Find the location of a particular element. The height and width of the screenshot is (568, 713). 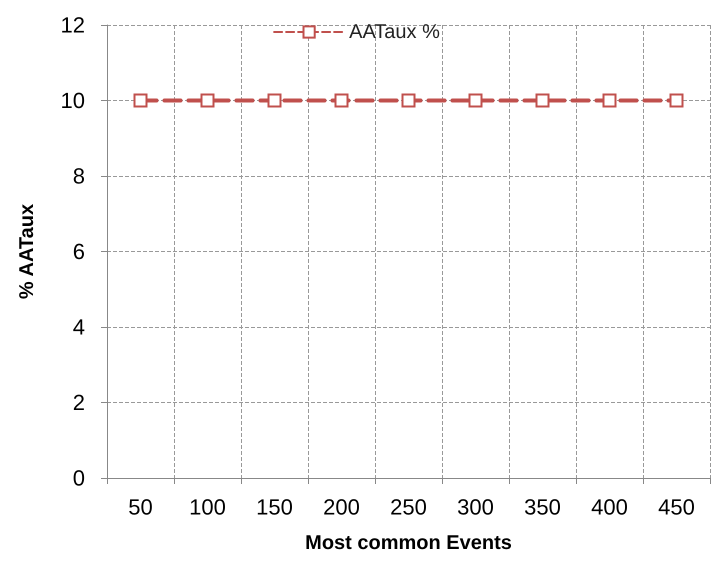

x-tick-label: 400 is located at coordinates (609, 507).